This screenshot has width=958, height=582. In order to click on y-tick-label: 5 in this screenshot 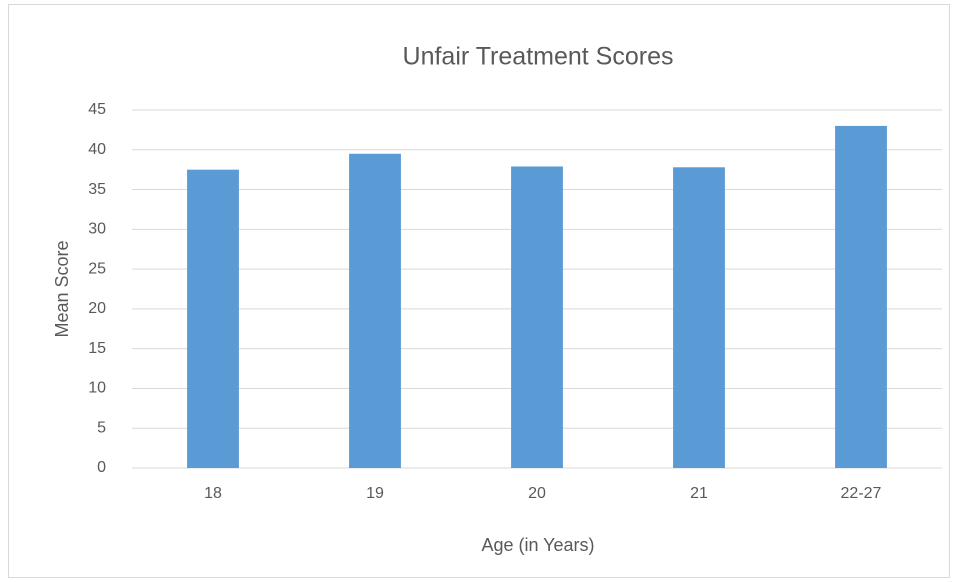, I will do `click(101, 427)`.